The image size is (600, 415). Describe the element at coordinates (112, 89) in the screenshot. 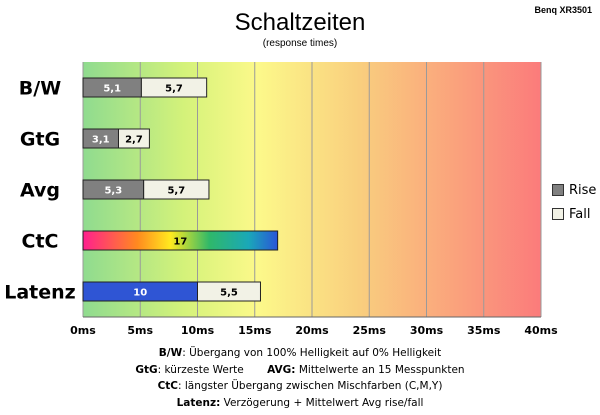

I see `data-label: 5,1` at that location.